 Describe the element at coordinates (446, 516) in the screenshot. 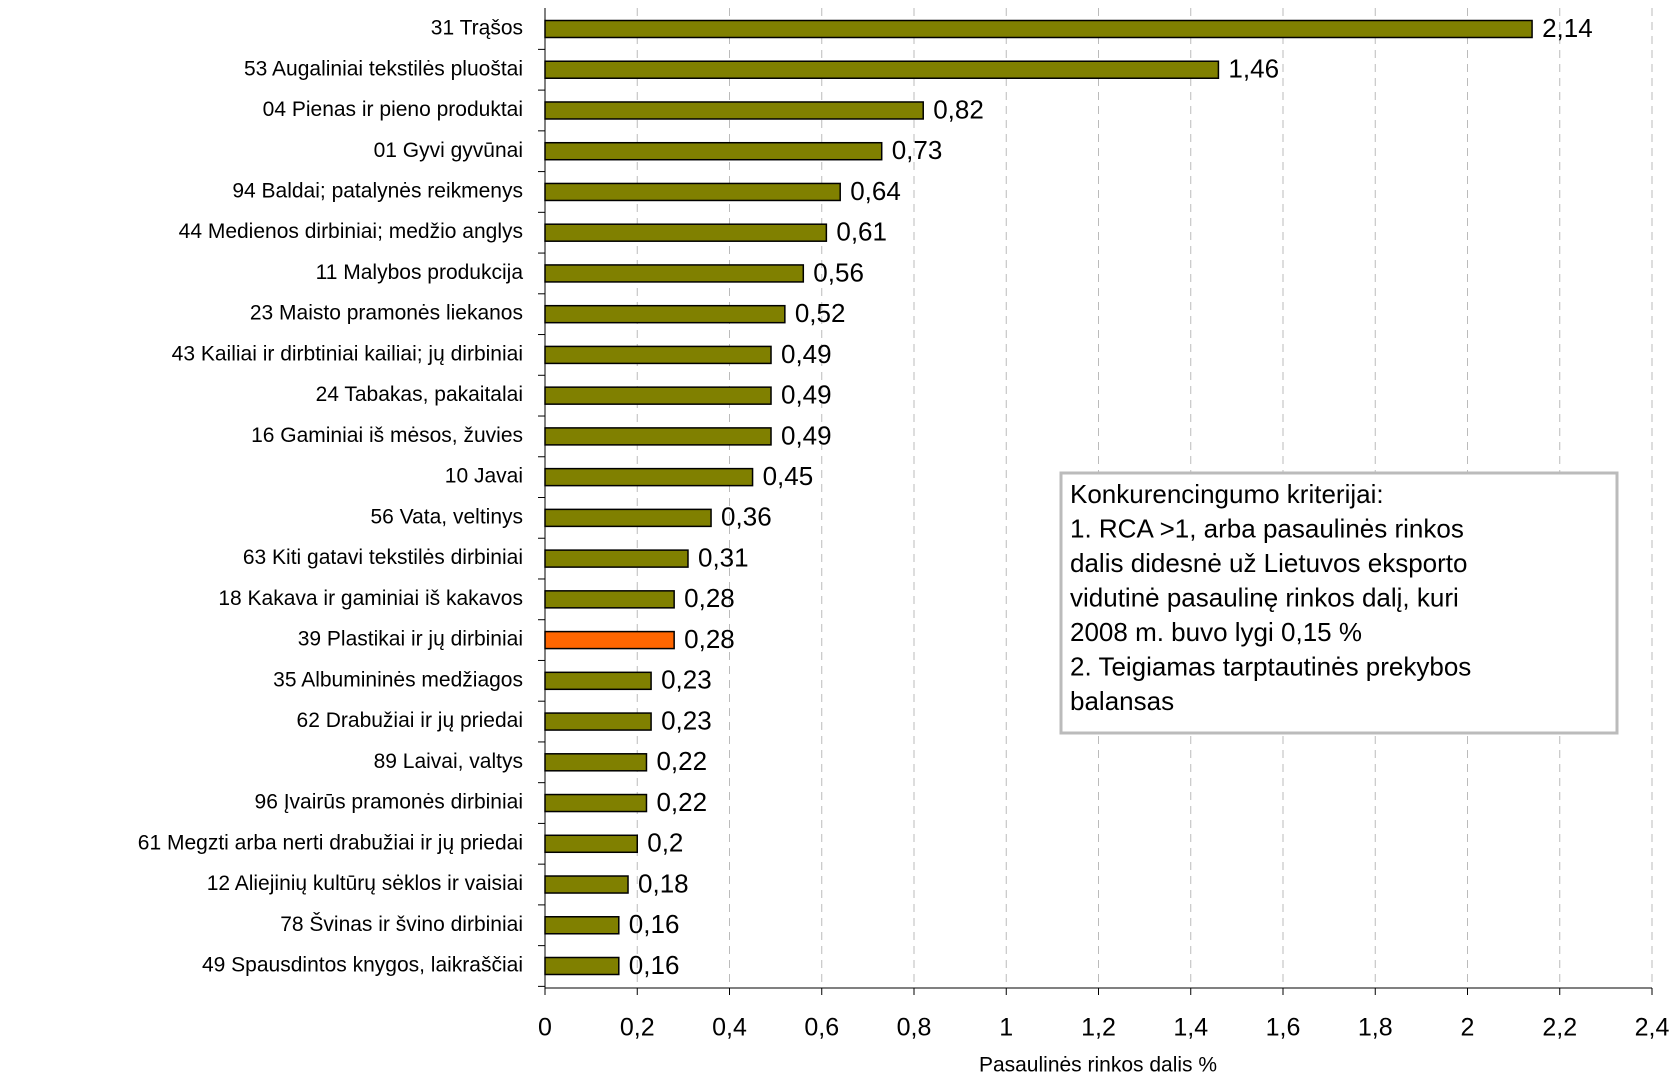

I see `y-tick-label: 56 Vata, veltinys` at that location.